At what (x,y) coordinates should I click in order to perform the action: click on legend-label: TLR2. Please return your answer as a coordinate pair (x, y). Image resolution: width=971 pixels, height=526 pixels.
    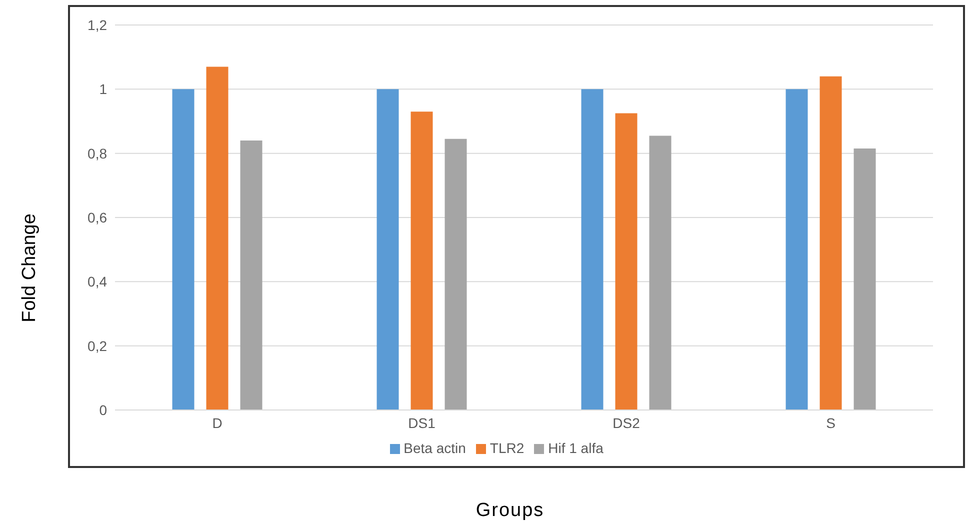
    Looking at the image, I should click on (507, 448).